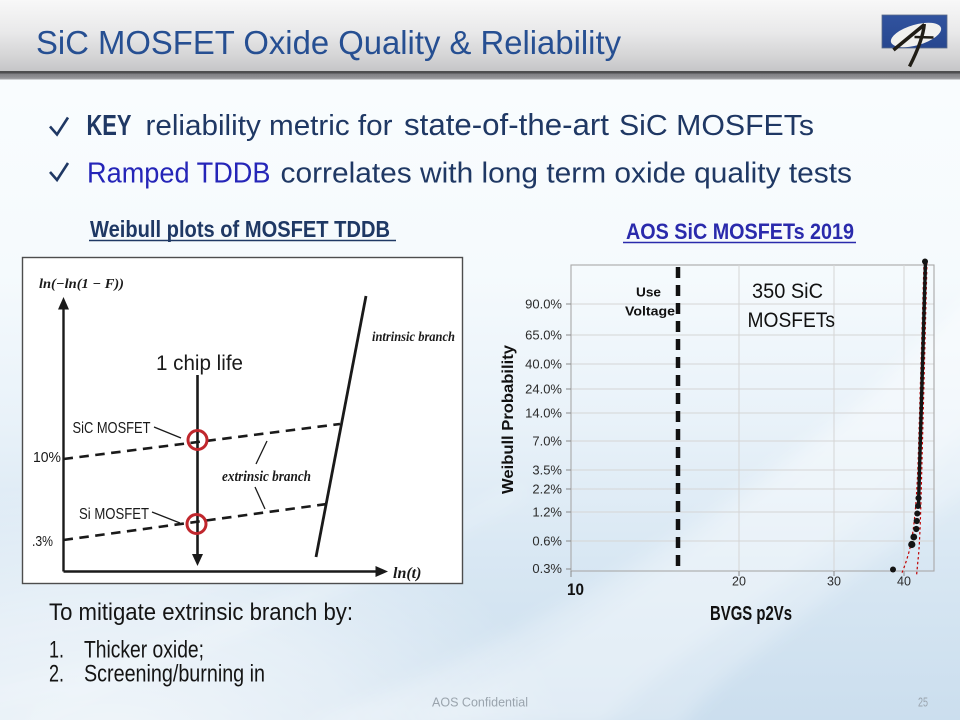 The image size is (960, 720). What do you see at coordinates (543, 389) in the screenshot?
I see `svg-text: 24.0%` at bounding box center [543, 389].